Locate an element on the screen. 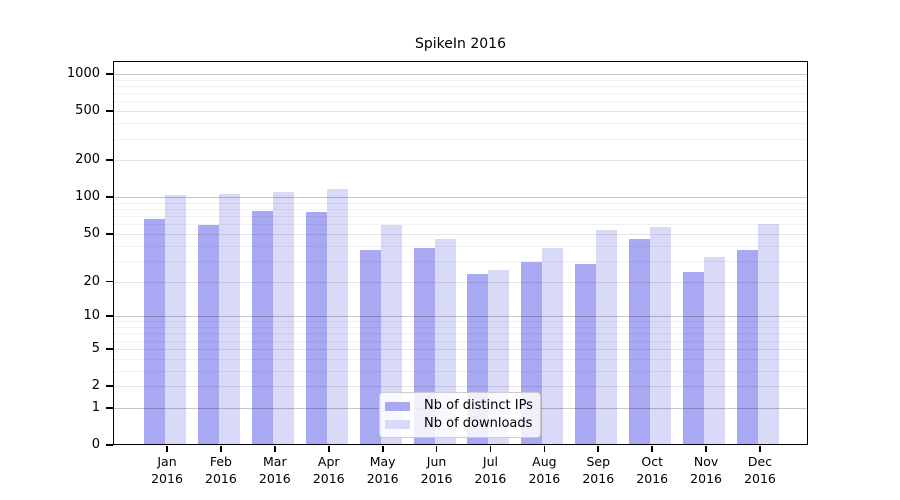 This screenshot has height=500, width=900. legend-row: Nb of downloads is located at coordinates (459, 424).